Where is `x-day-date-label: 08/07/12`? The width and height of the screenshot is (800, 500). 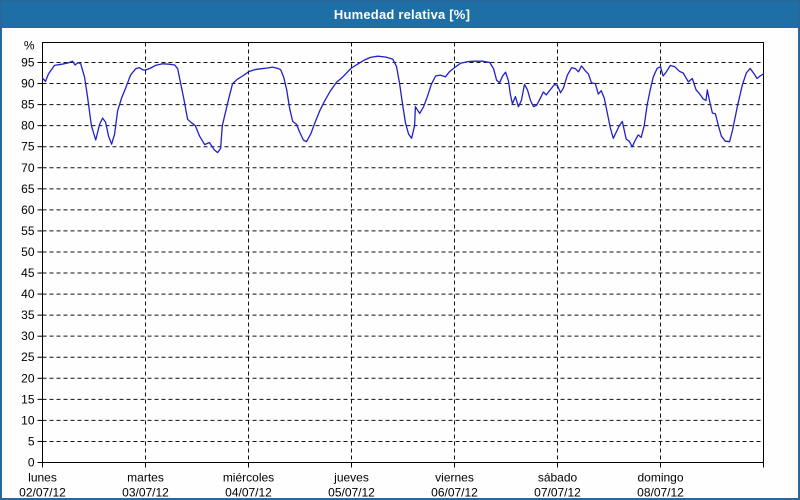
x-day-date-label: 08/07/12 is located at coordinates (660, 492).